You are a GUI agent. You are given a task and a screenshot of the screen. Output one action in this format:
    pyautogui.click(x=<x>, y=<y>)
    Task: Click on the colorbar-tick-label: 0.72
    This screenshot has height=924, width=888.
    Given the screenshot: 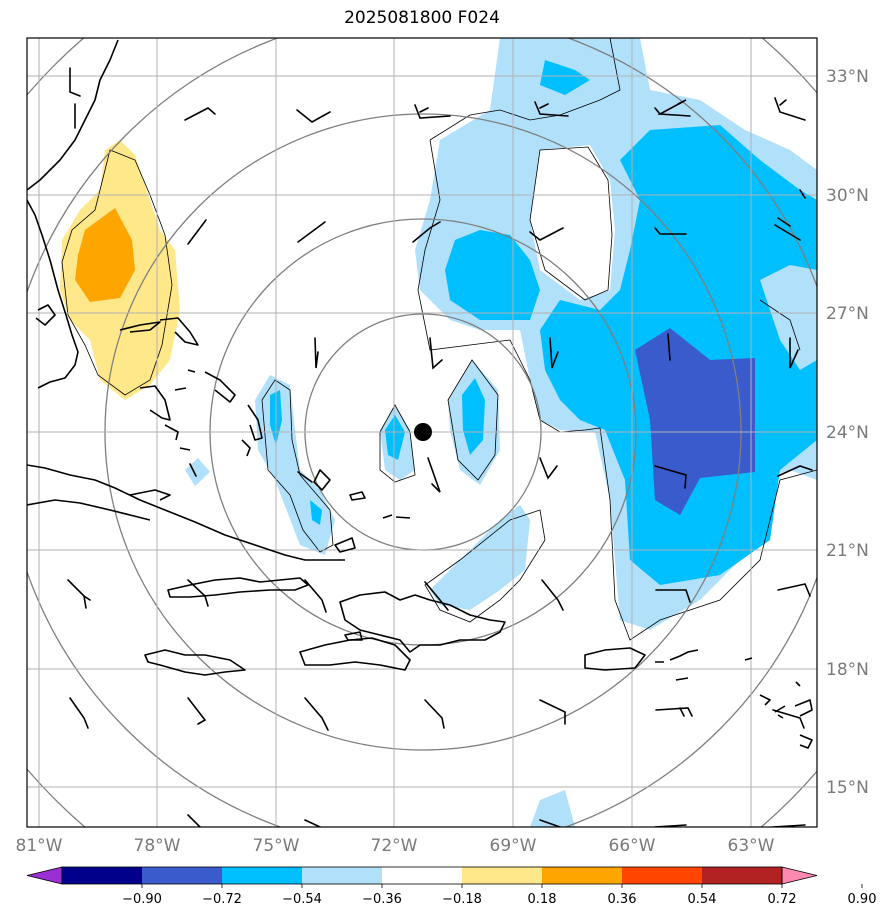 What is the action you would take?
    pyautogui.click(x=782, y=899)
    